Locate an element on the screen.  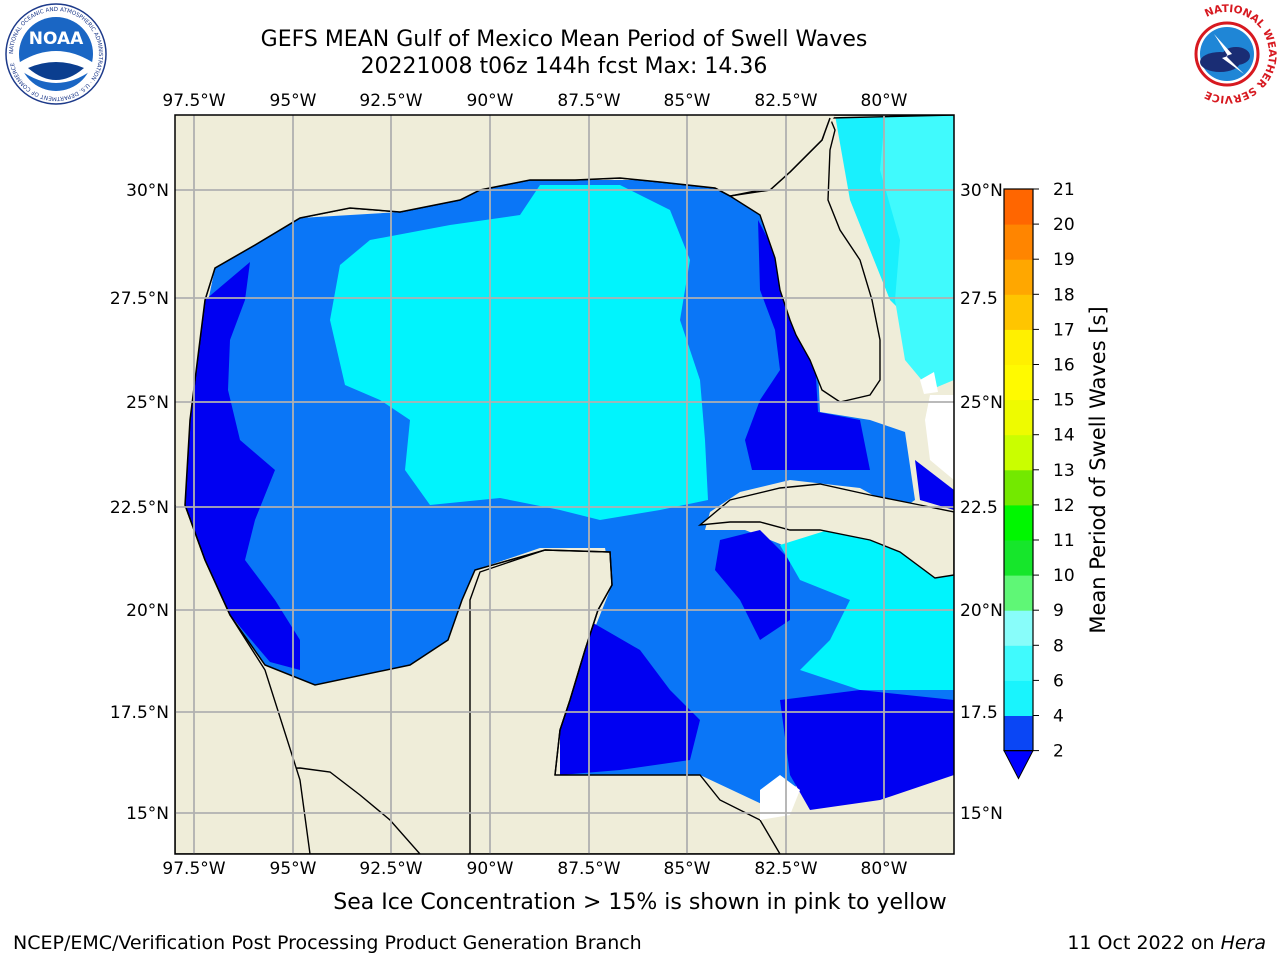
lat-label: 17.5°N is located at coordinates (139, 713).